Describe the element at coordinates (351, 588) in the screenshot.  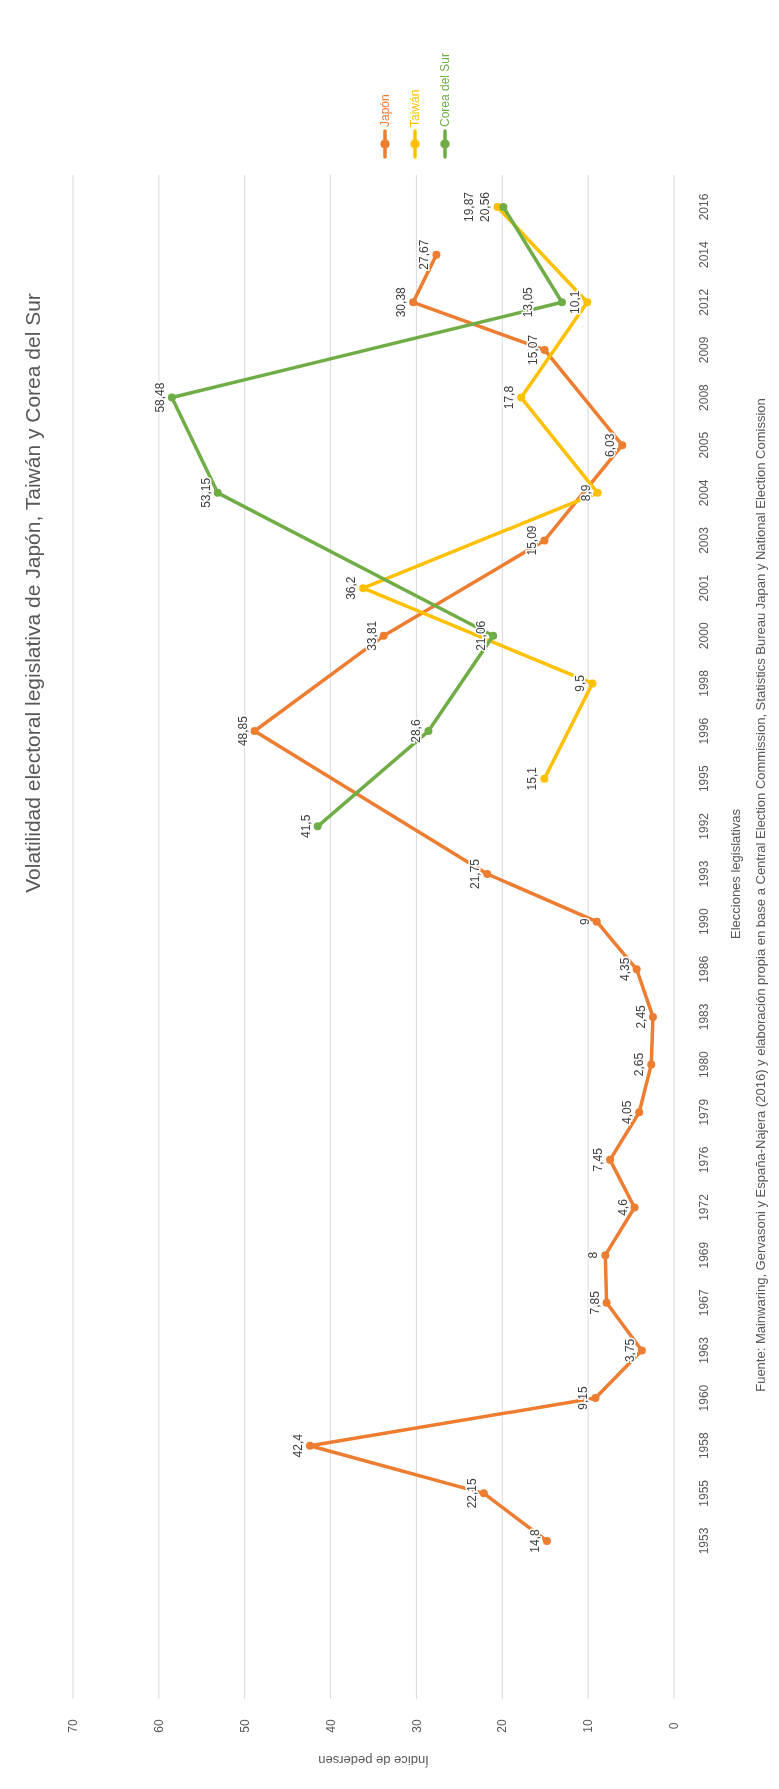
I see `data-label: 36,2` at that location.